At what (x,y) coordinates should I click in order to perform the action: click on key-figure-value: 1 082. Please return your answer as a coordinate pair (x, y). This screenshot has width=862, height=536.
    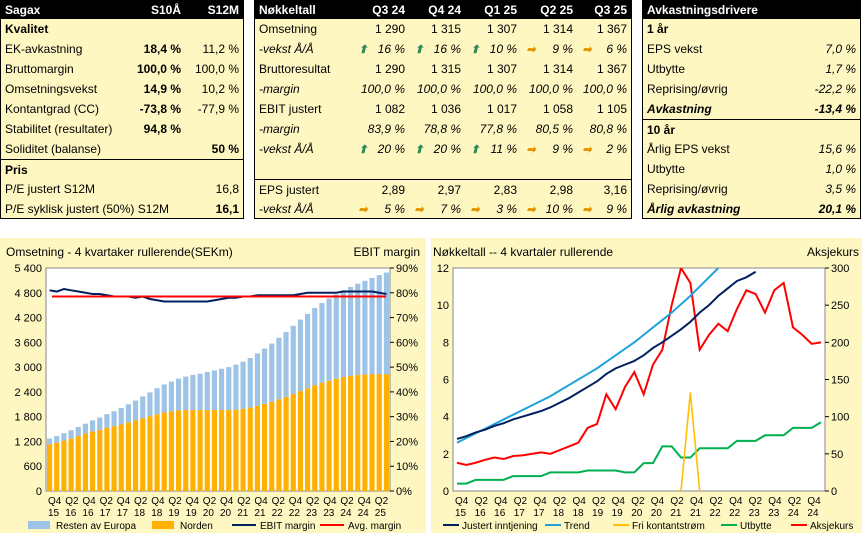
    Looking at the image, I should click on (389, 109).